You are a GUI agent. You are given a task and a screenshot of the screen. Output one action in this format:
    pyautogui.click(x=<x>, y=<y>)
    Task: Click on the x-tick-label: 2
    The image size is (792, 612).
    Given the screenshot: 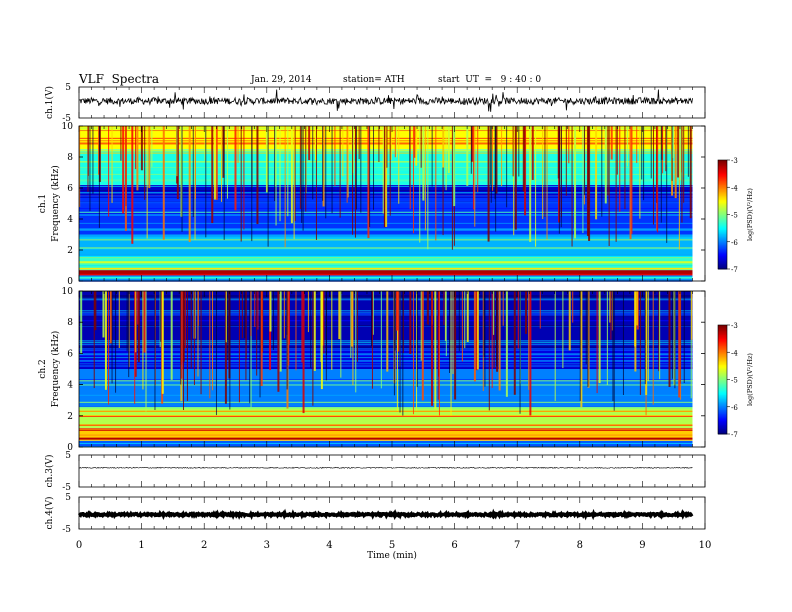 What is the action you would take?
    pyautogui.click(x=204, y=545)
    